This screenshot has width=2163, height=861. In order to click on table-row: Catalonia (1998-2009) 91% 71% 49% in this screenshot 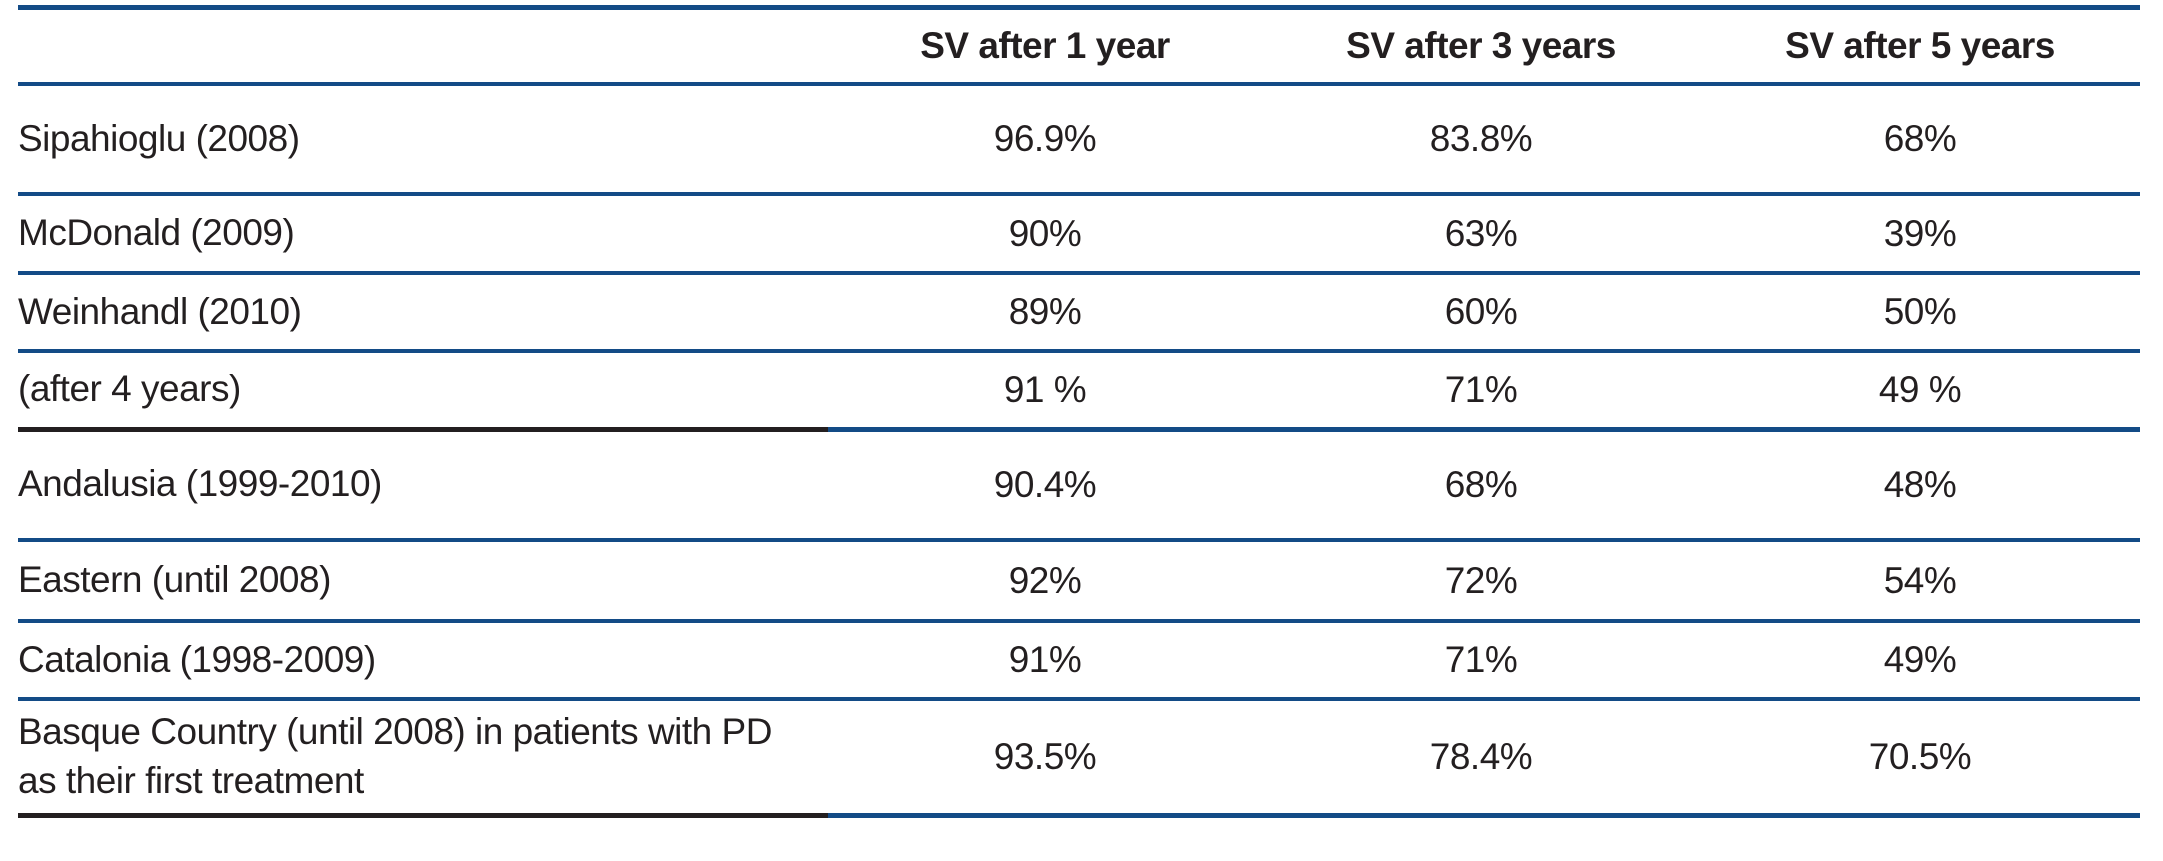, I will do `click(1079, 661)`.